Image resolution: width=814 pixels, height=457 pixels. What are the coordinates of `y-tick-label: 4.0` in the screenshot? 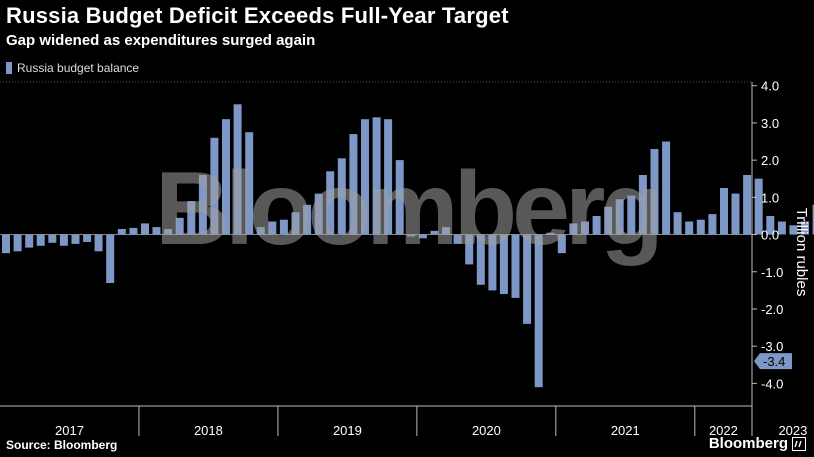 It's located at (770, 86).